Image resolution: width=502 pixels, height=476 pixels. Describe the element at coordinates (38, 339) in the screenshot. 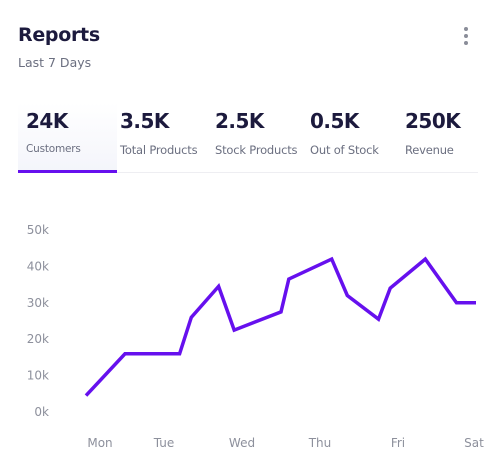

I see `y-tick-label: 20k` at that location.